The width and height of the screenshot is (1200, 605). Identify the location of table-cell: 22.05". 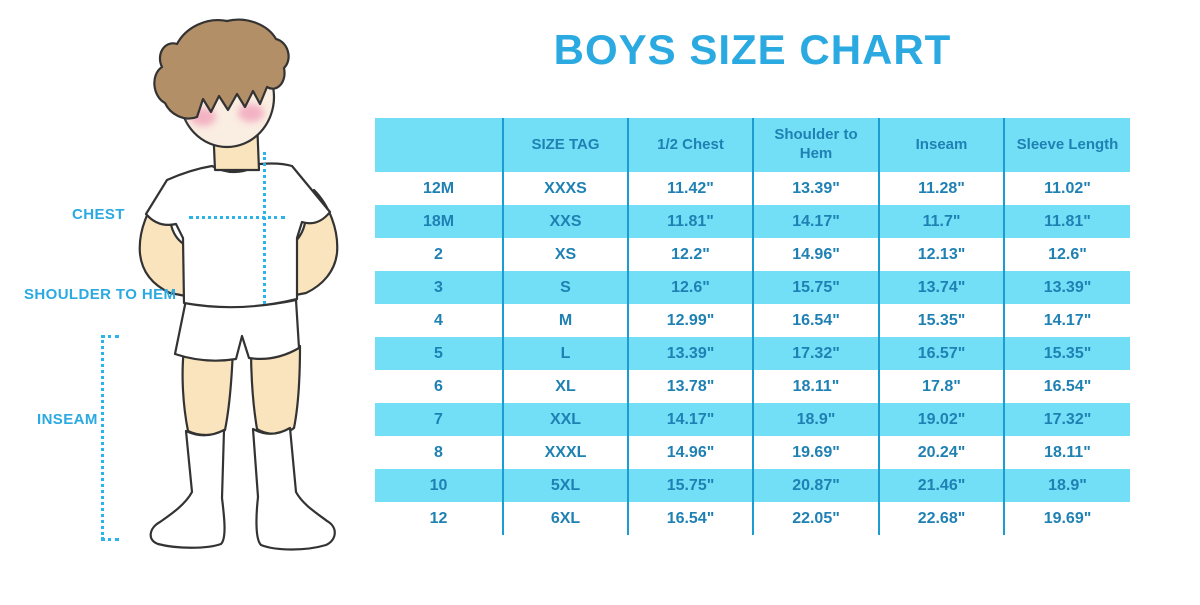
(815, 518).